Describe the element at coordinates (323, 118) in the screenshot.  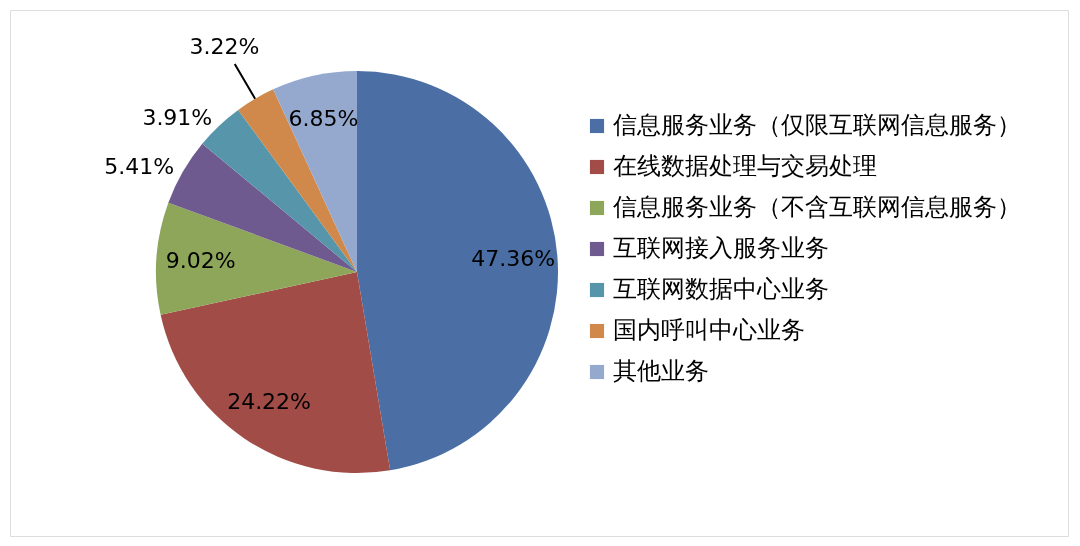
I see `data-label: 6.85%` at that location.